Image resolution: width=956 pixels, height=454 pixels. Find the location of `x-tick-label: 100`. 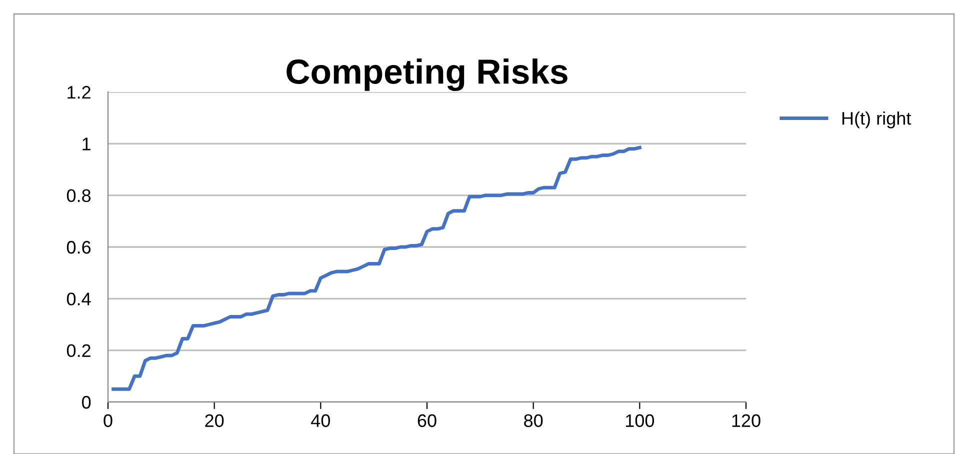

x-tick-label: 100 is located at coordinates (640, 421).